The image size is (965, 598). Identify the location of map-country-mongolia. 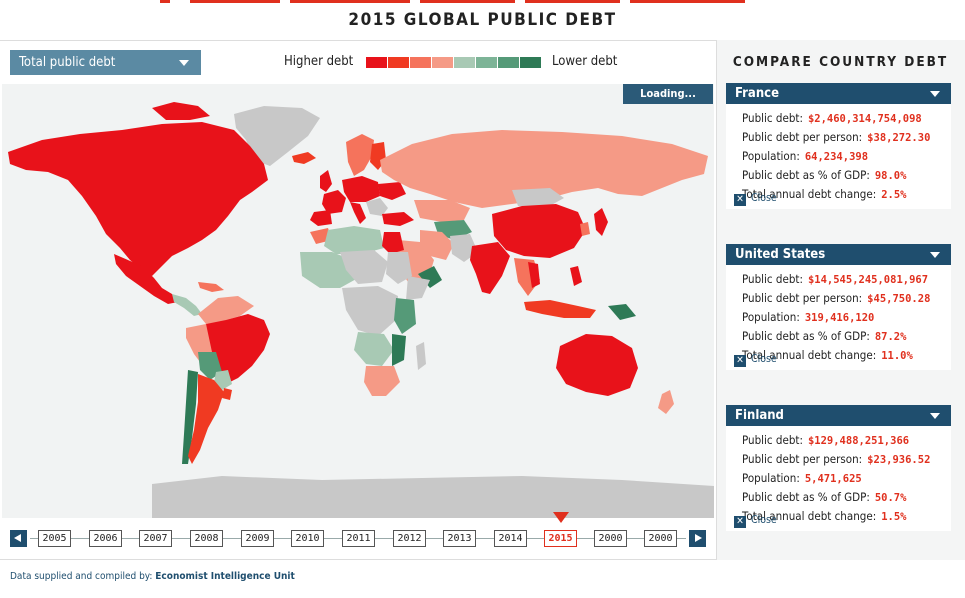
(538, 198).